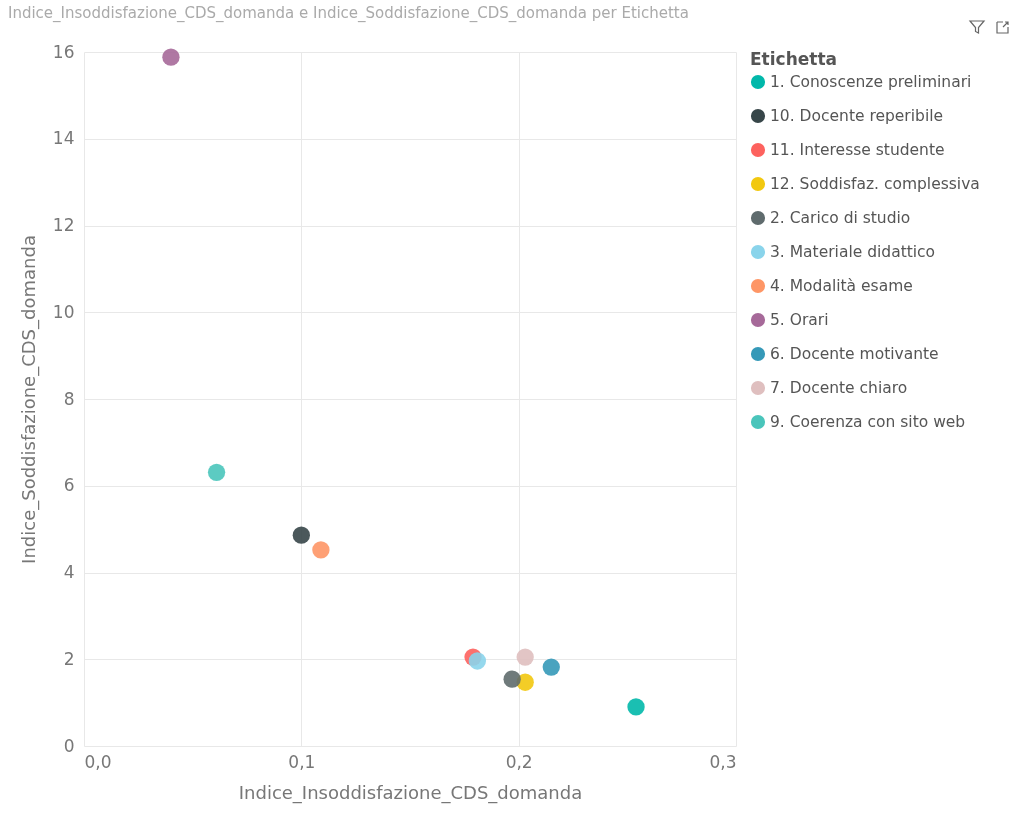 Image resolution: width=1018 pixels, height=824 pixels. What do you see at coordinates (723, 761) in the screenshot?
I see `x-tick-label: 0,3` at bounding box center [723, 761].